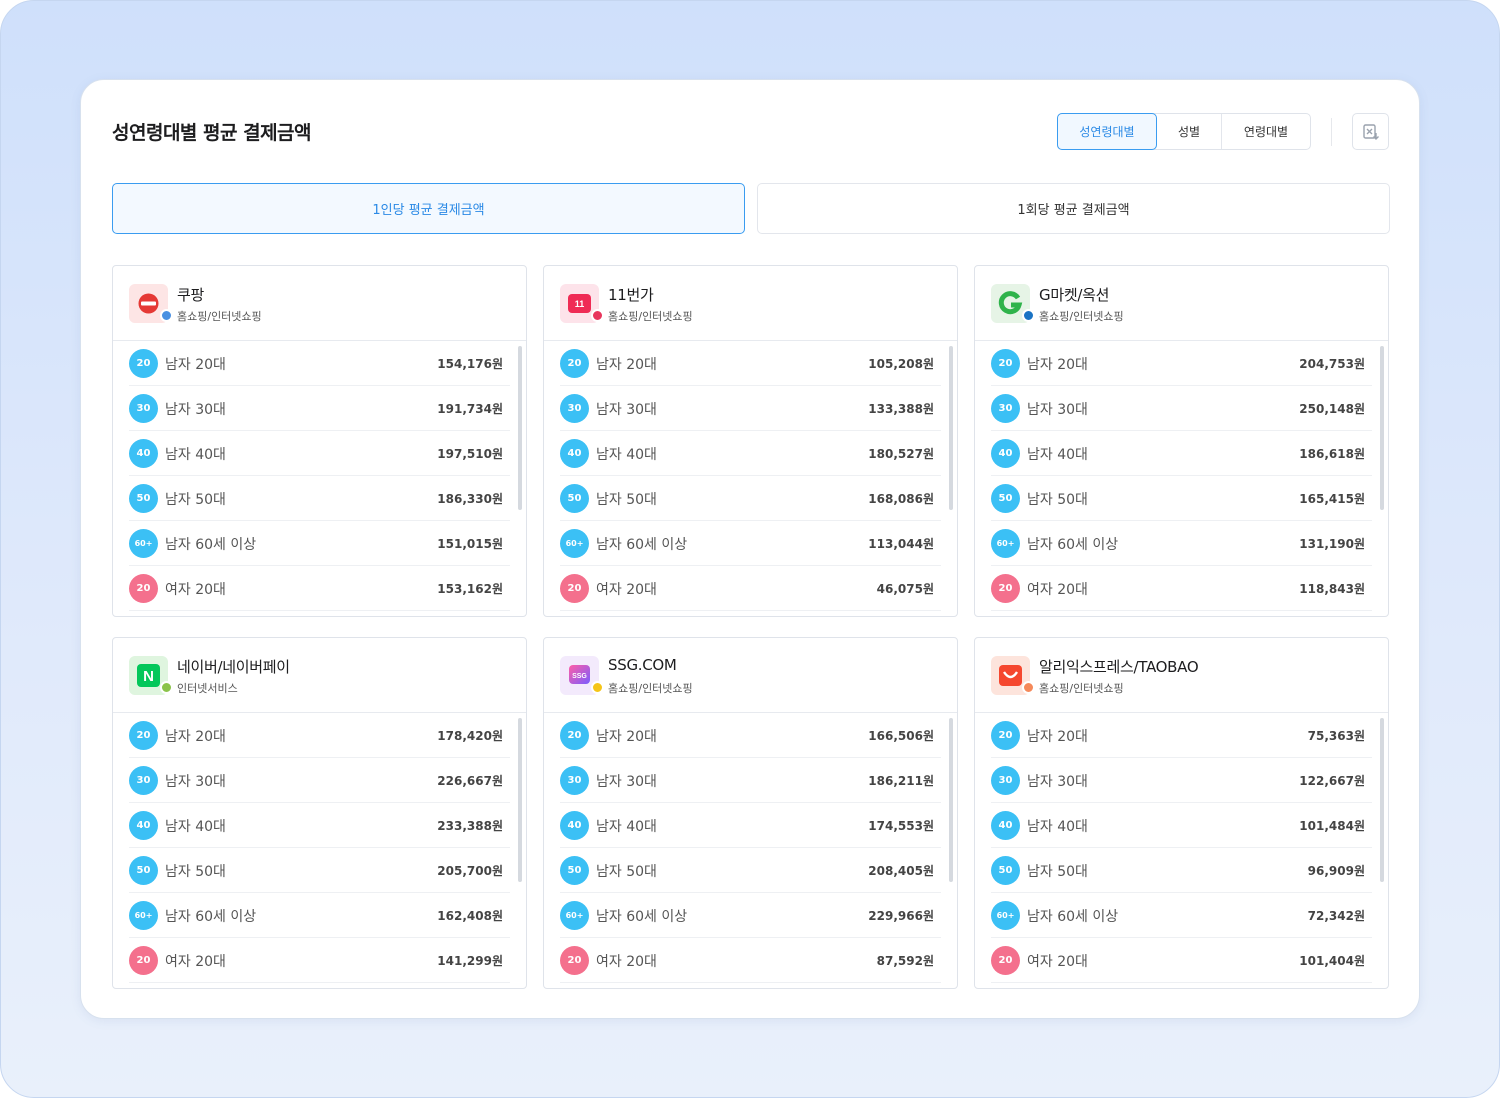 Image resolution: width=1500 pixels, height=1098 pixels. Describe the element at coordinates (1181, 675) in the screenshot. I see `merchant-card-header: 알리익스프레스/TAOBAO 홈쇼핑/인터넷쇼핑` at that location.